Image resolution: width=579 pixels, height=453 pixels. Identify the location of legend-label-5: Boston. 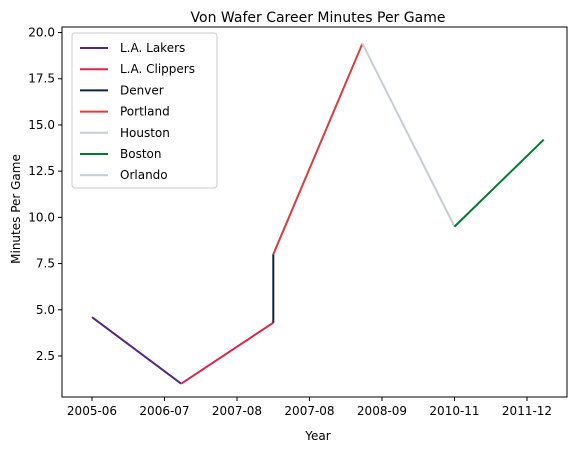
(140, 154).